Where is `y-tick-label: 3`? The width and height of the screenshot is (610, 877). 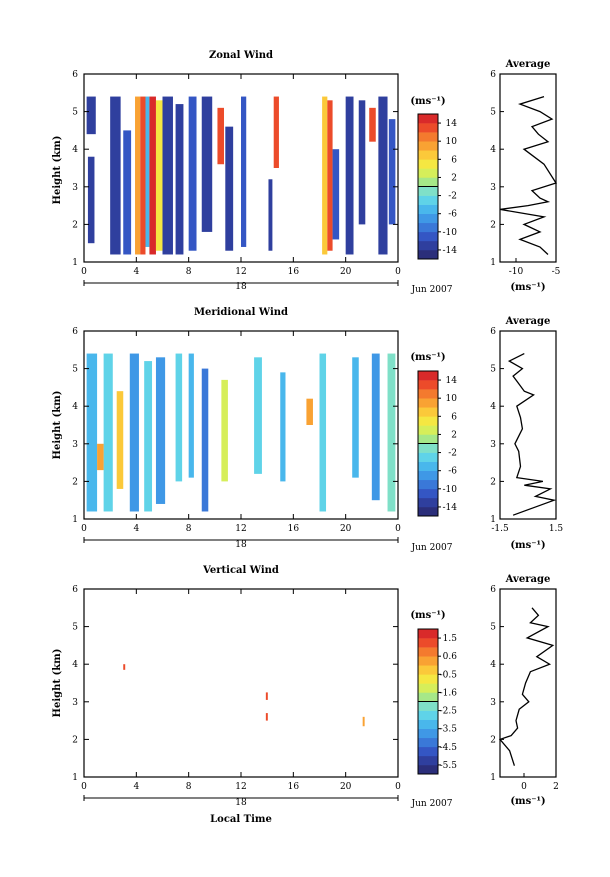
y-tick-label: 3 is located at coordinates (75, 188).